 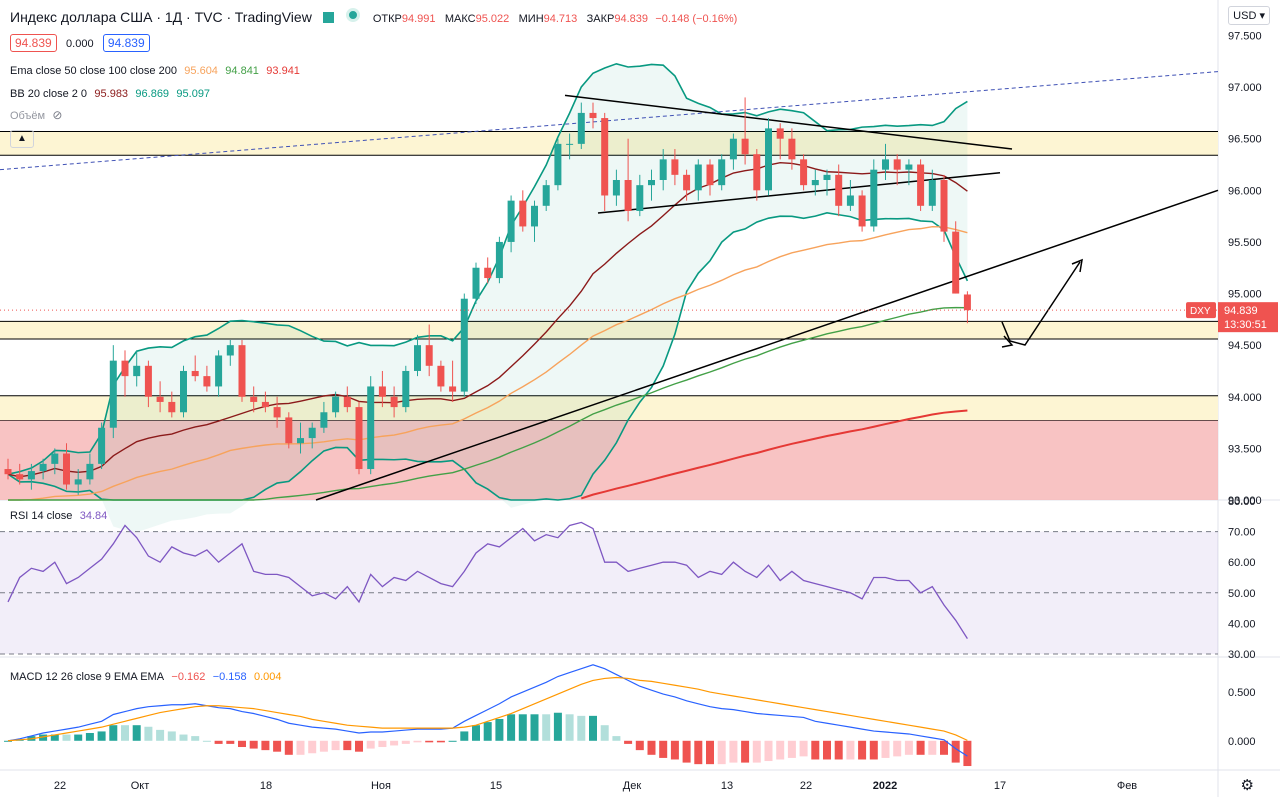 I want to click on time-axis-label: 22, so click(x=60, y=786).